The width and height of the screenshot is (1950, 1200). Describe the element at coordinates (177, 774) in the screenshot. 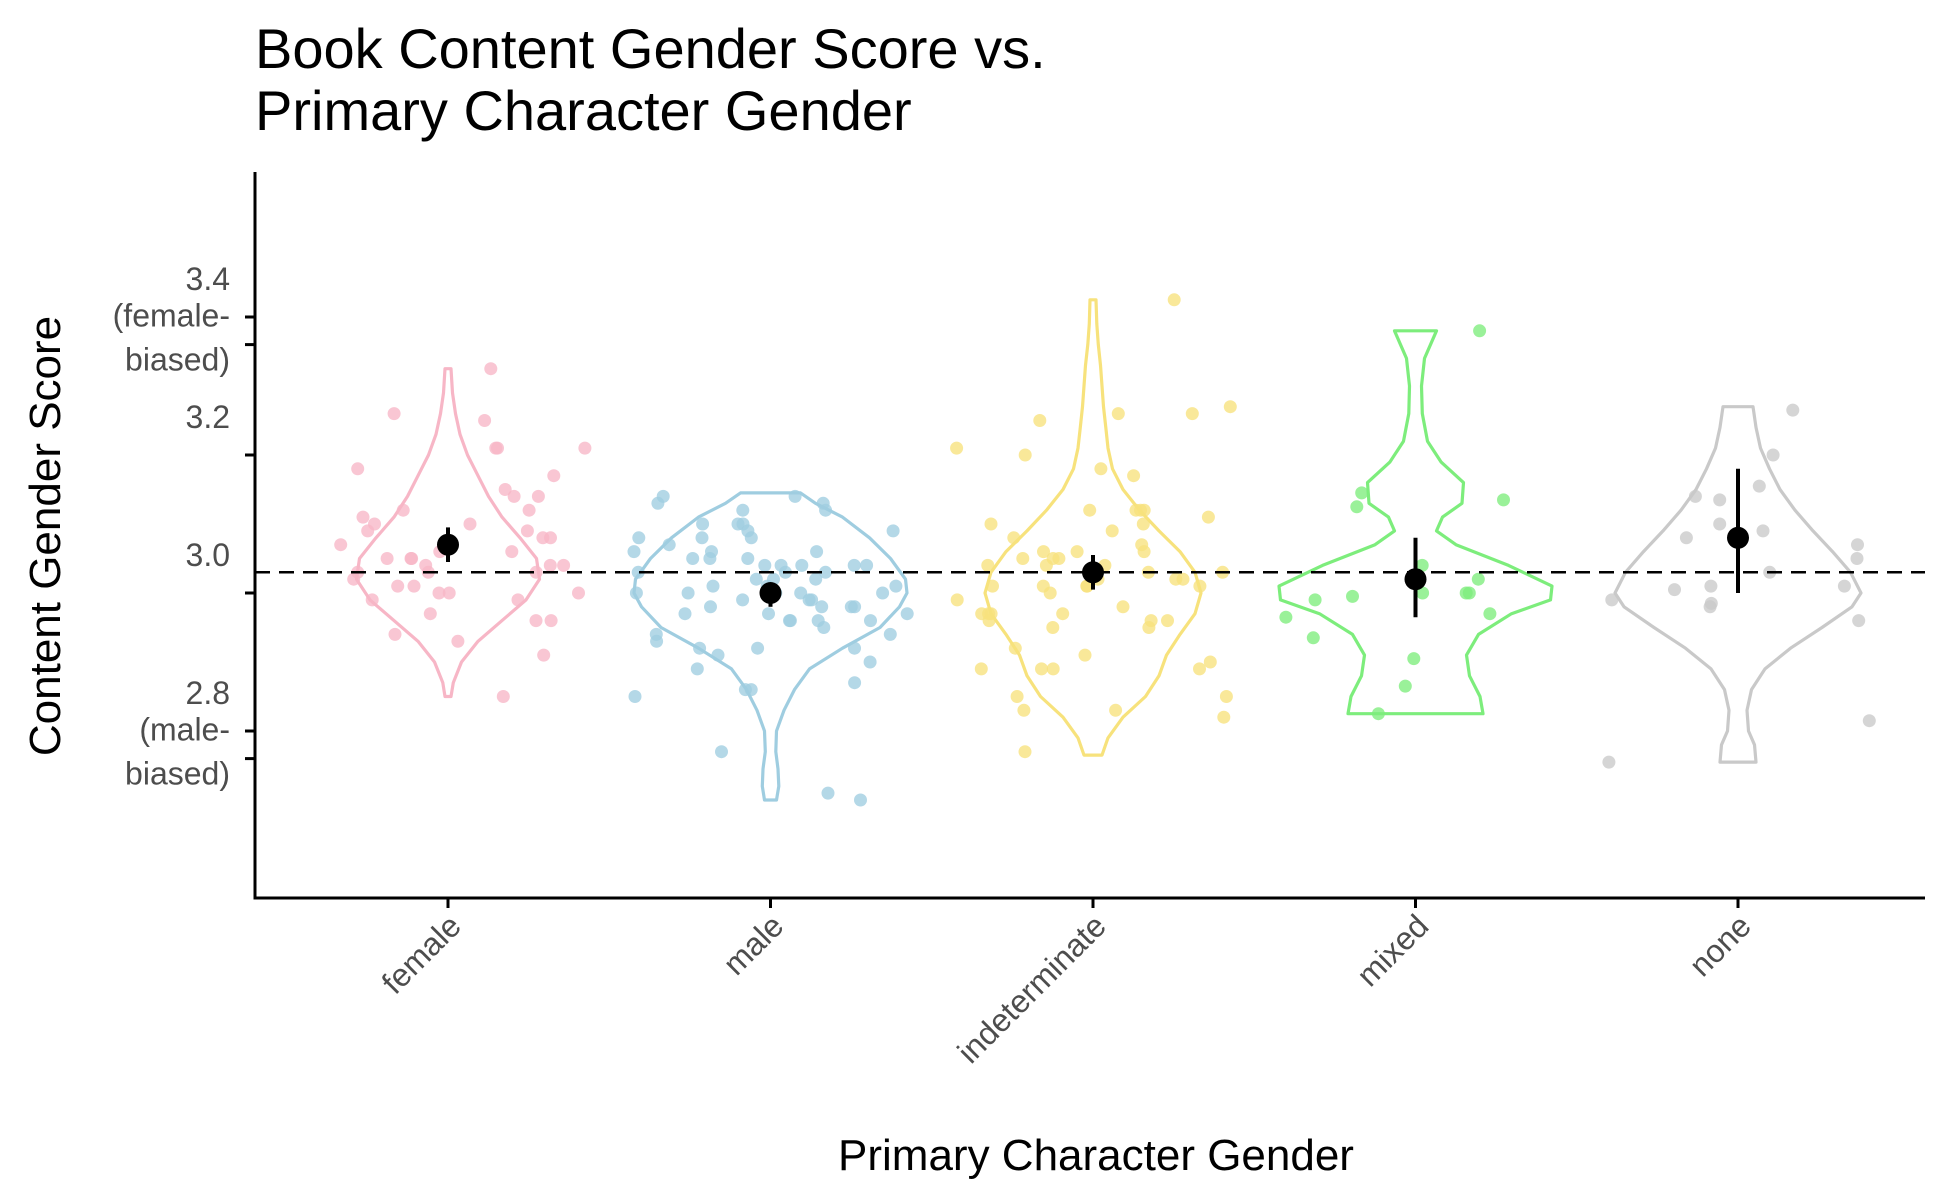

I see `y-annotation-label: biased)` at that location.